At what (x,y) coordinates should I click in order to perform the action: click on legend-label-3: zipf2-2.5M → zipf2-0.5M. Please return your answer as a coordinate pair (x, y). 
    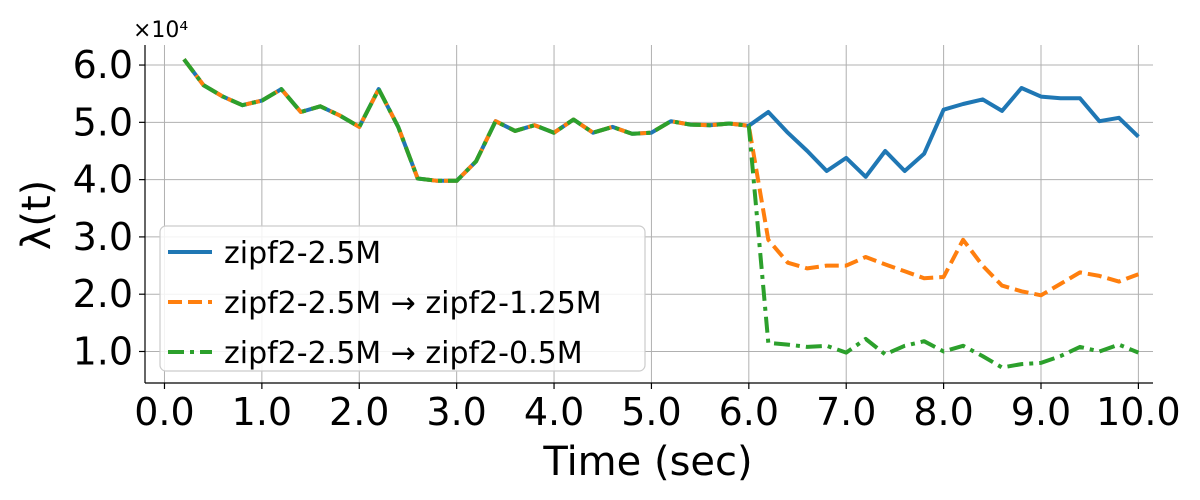
    Looking at the image, I should click on (403, 353).